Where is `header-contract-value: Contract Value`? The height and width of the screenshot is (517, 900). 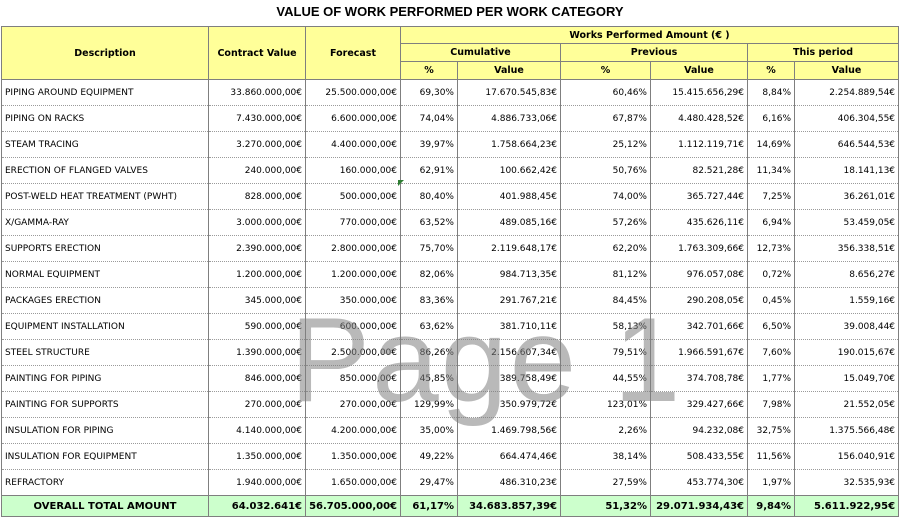
header-contract-value: Contract Value is located at coordinates (257, 53).